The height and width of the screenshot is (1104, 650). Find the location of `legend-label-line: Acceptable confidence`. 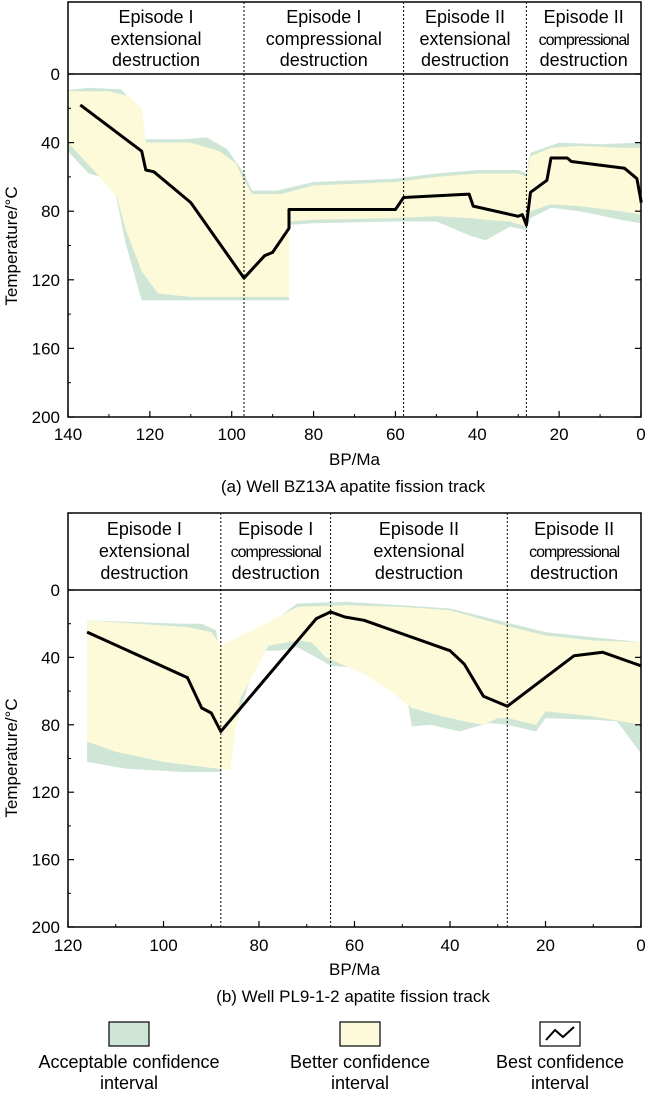

legend-label-line: Acceptable confidence is located at coordinates (128, 1062).